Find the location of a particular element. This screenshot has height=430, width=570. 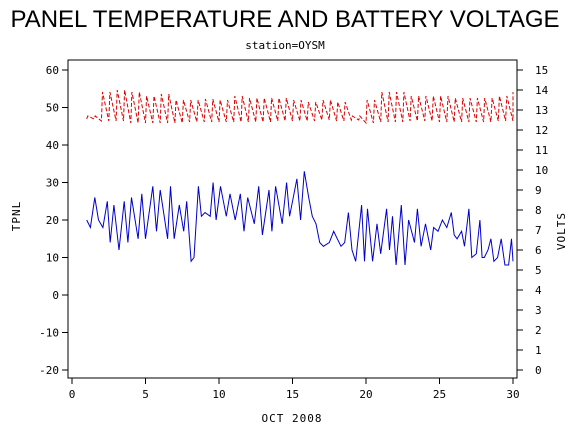

y-right-tick-label: 12 is located at coordinates (541, 130).